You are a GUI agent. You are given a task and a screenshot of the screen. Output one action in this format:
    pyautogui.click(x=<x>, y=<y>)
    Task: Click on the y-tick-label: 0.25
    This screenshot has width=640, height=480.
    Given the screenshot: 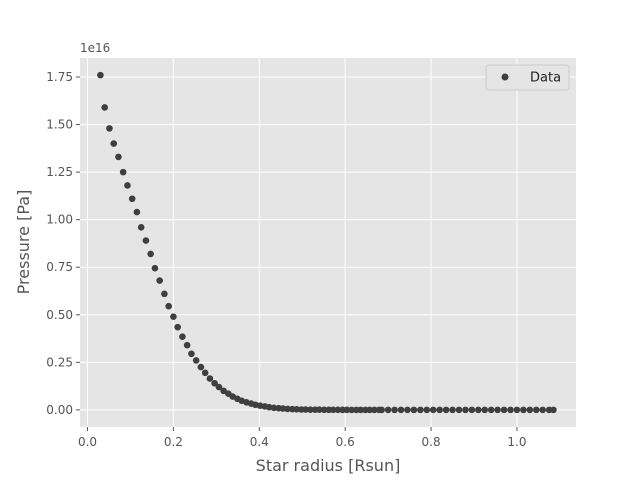 What is the action you would take?
    pyautogui.click(x=59, y=362)
    